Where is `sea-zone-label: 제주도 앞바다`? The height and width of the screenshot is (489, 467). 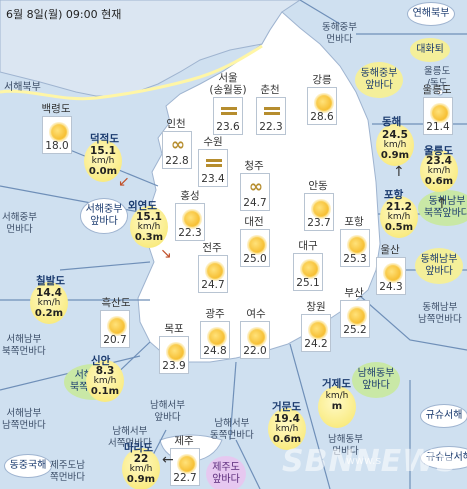
sea-zone-label: 제주도 앞바다 is located at coordinates (226, 472).